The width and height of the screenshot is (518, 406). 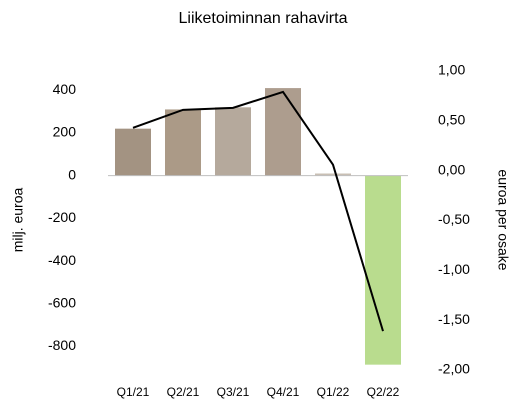 What do you see at coordinates (62, 345) in the screenshot?
I see `y-tick-label: -800` at bounding box center [62, 345].